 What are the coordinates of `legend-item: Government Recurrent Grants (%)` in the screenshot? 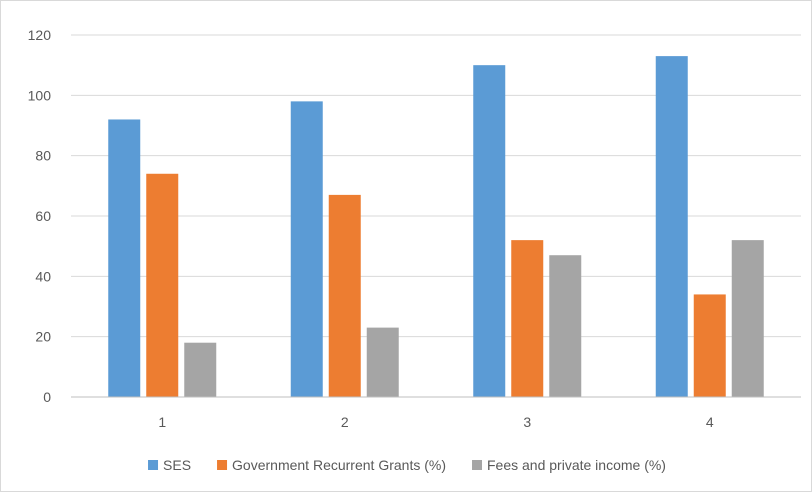 It's located at (331, 465).